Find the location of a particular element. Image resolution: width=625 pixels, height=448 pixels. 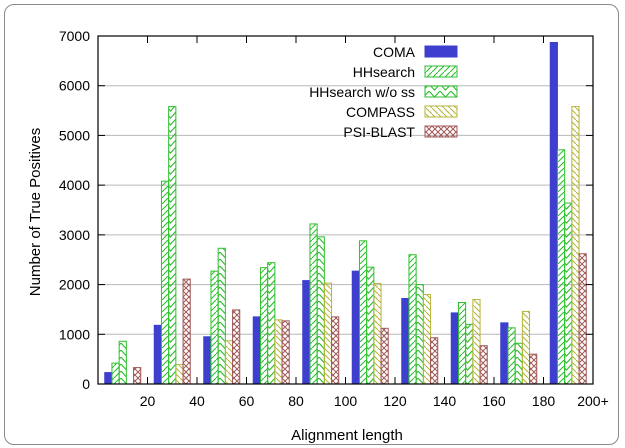

x-tick-label: 200+ is located at coordinates (593, 401).